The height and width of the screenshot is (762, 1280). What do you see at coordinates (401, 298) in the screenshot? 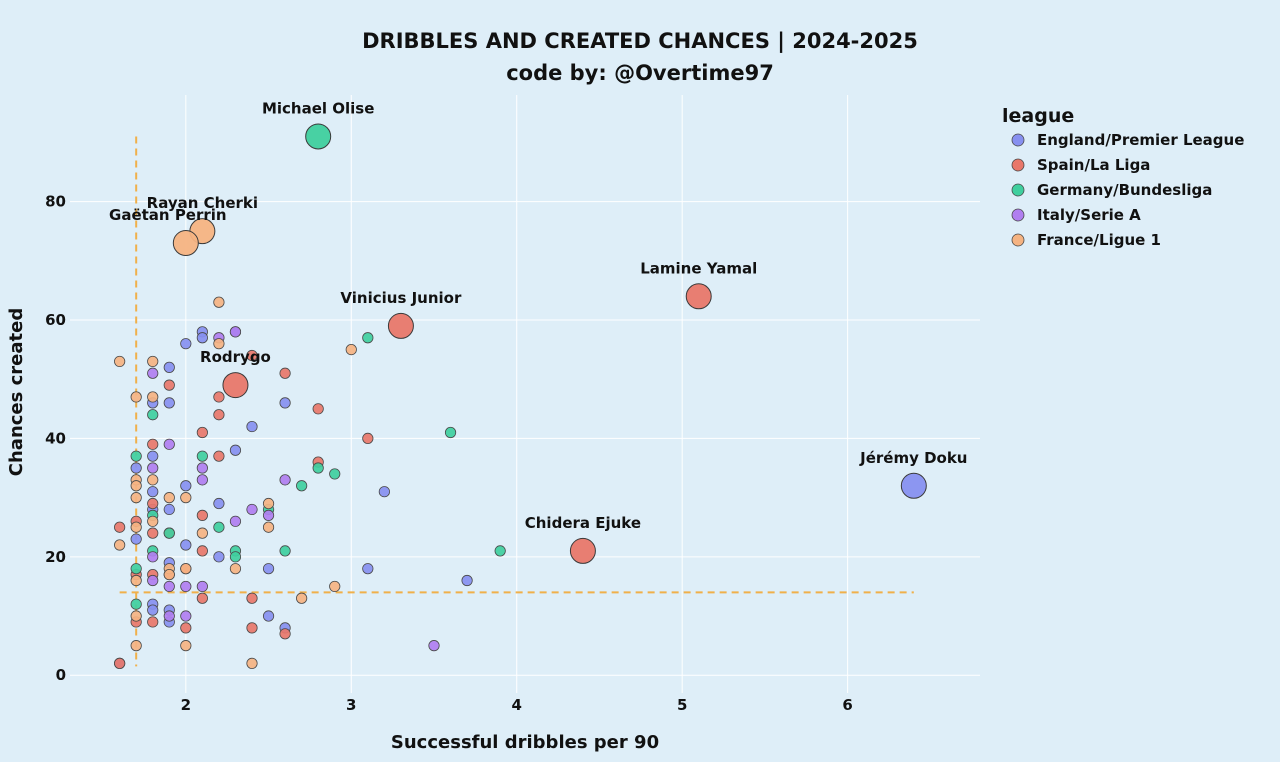
I see `player-label: Vinicius Junior` at bounding box center [401, 298].